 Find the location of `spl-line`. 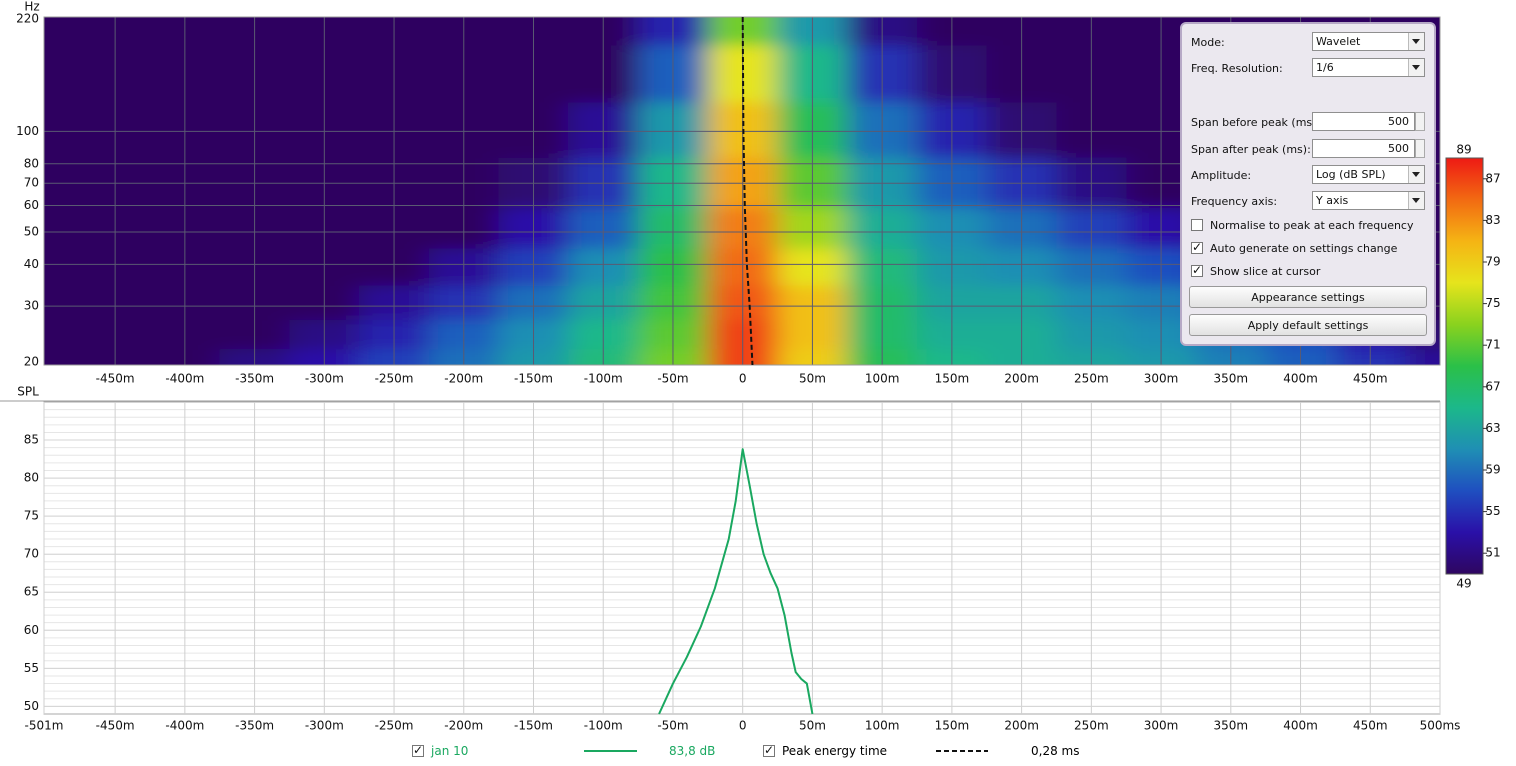

spl-line is located at coordinates (736, 581).